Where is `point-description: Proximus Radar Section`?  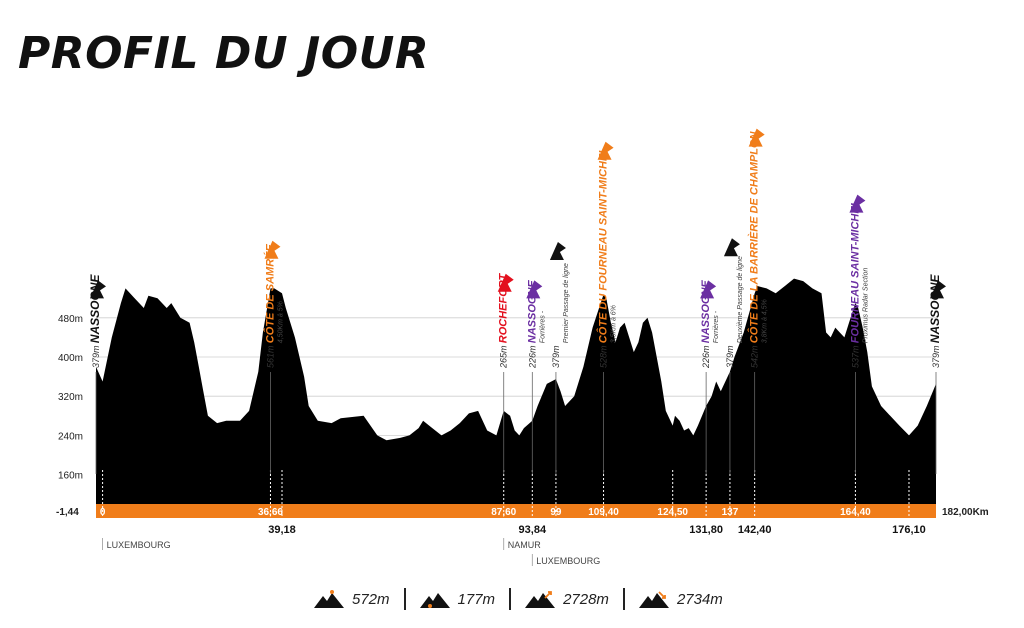 point-description: Proximus Radar Section is located at coordinates (865, 306).